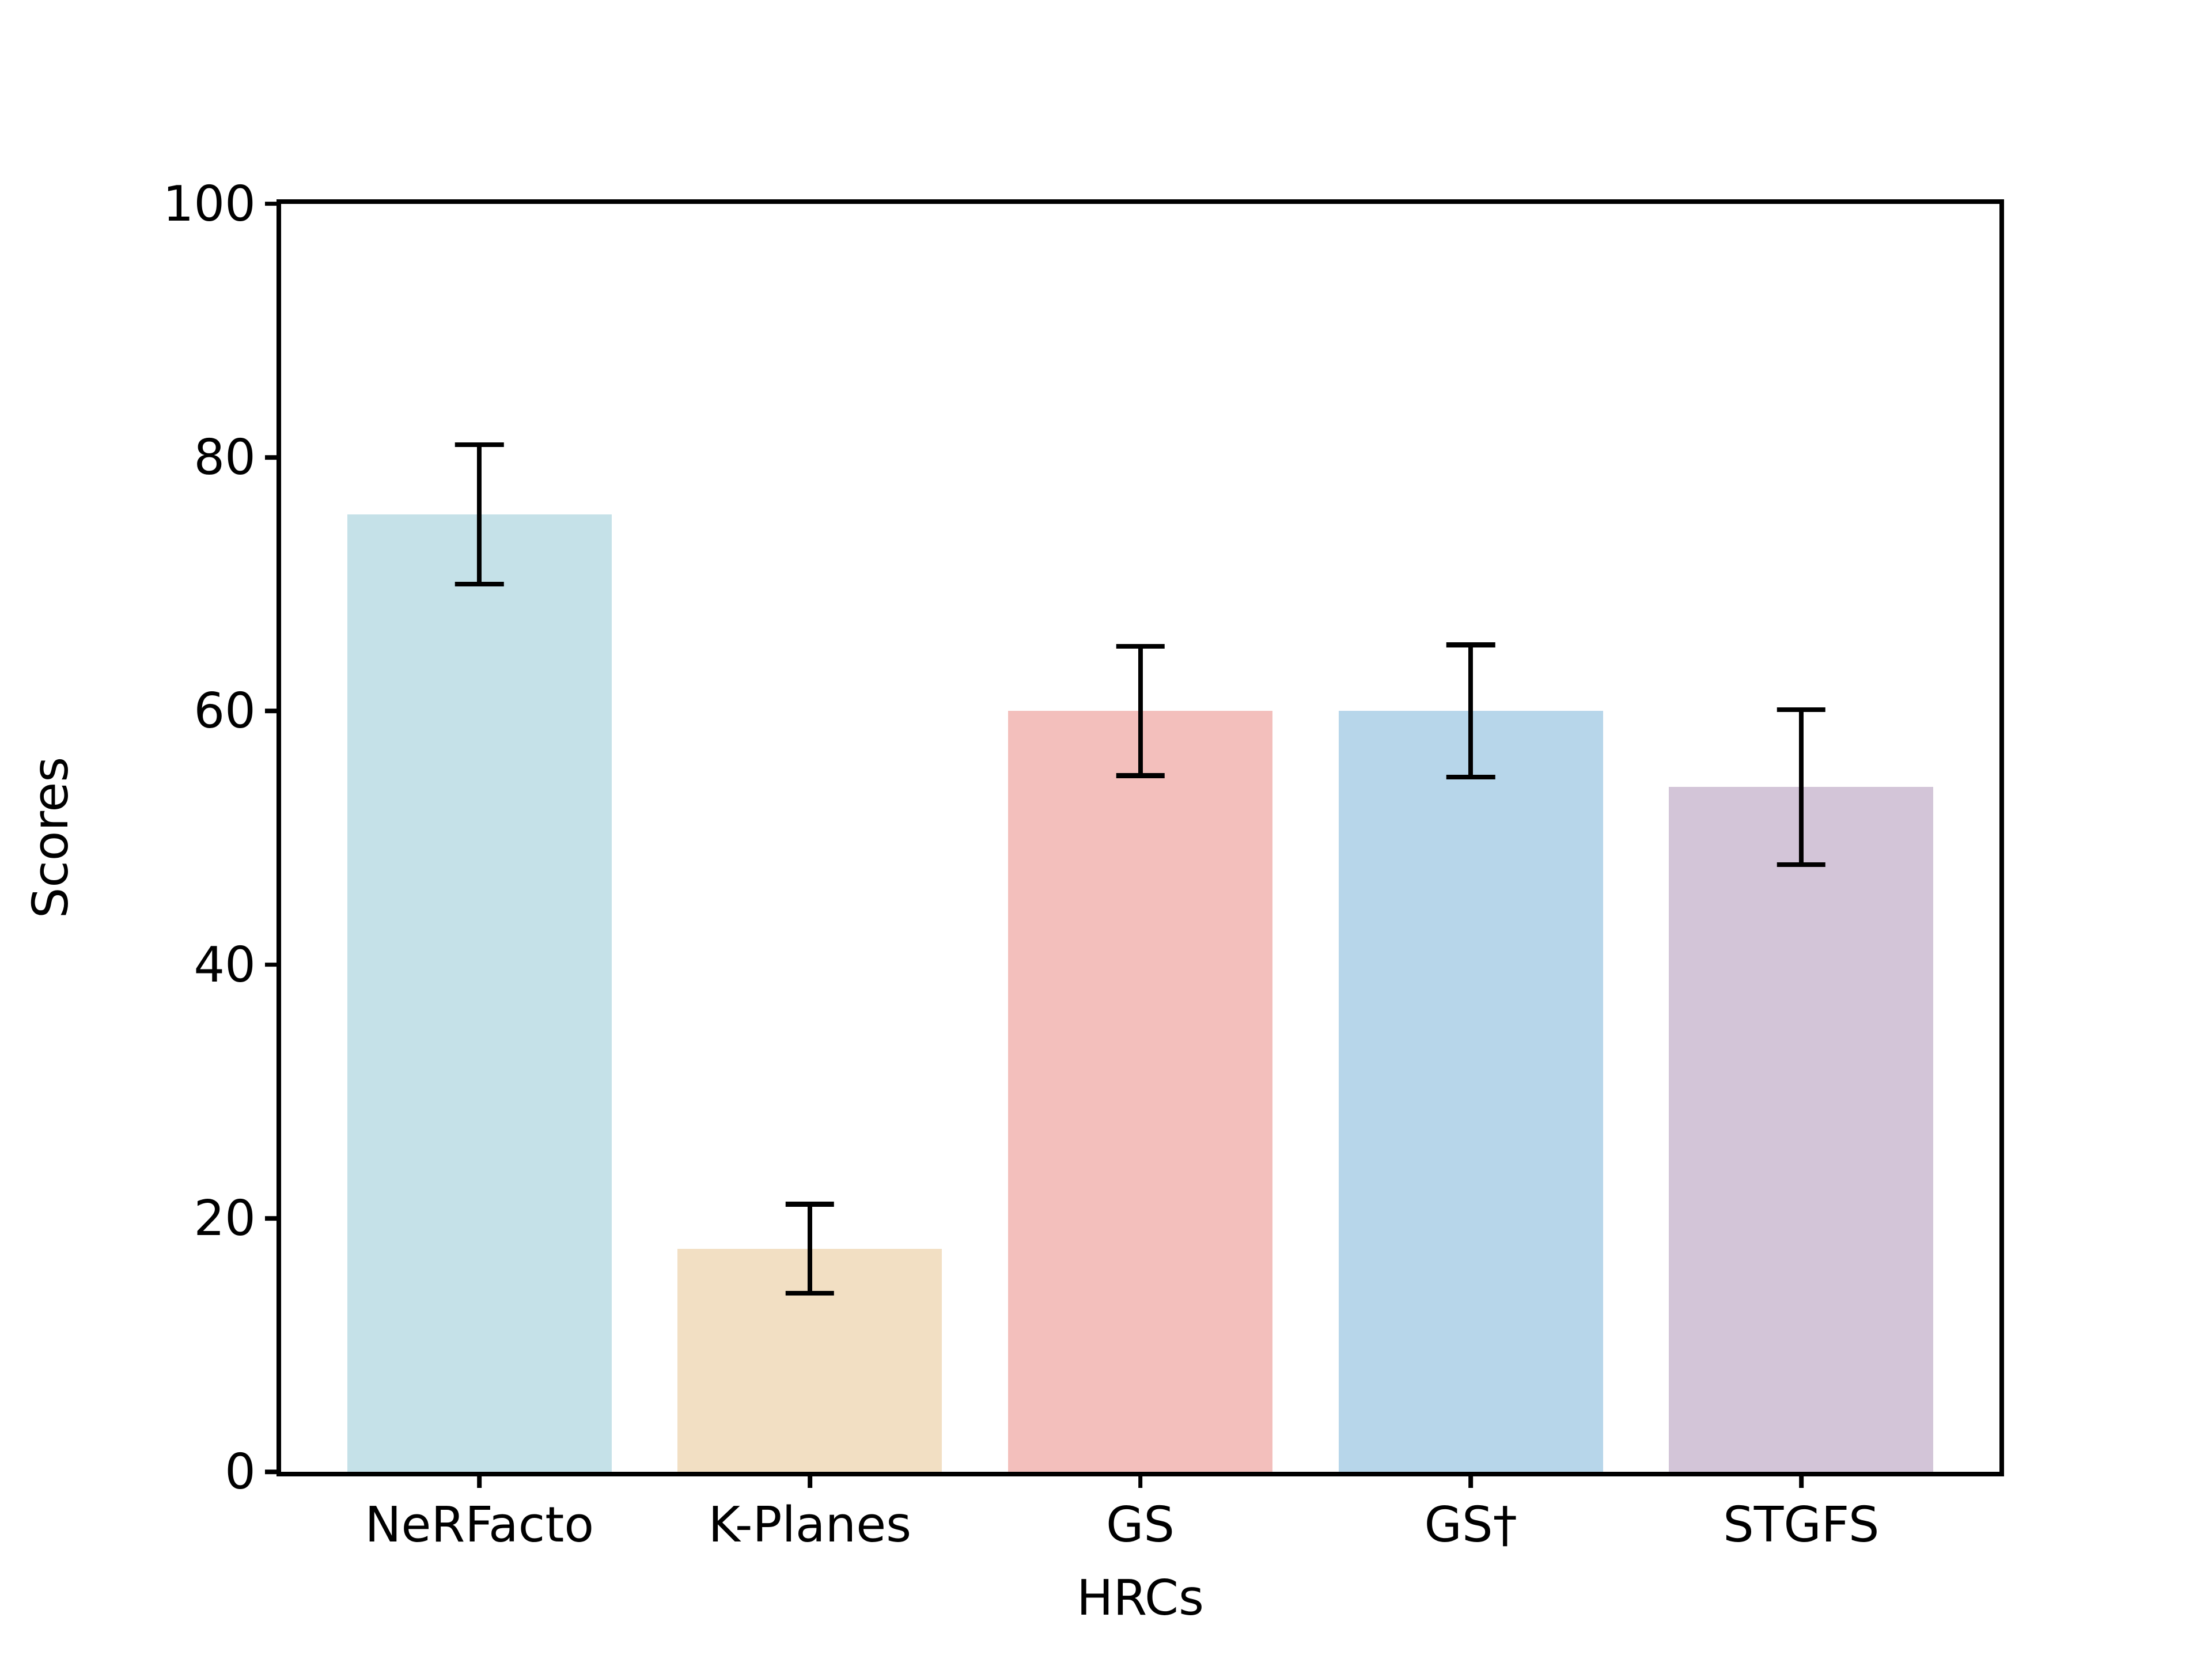  What do you see at coordinates (1801, 1129) in the screenshot?
I see `bar-stgfs` at bounding box center [1801, 1129].